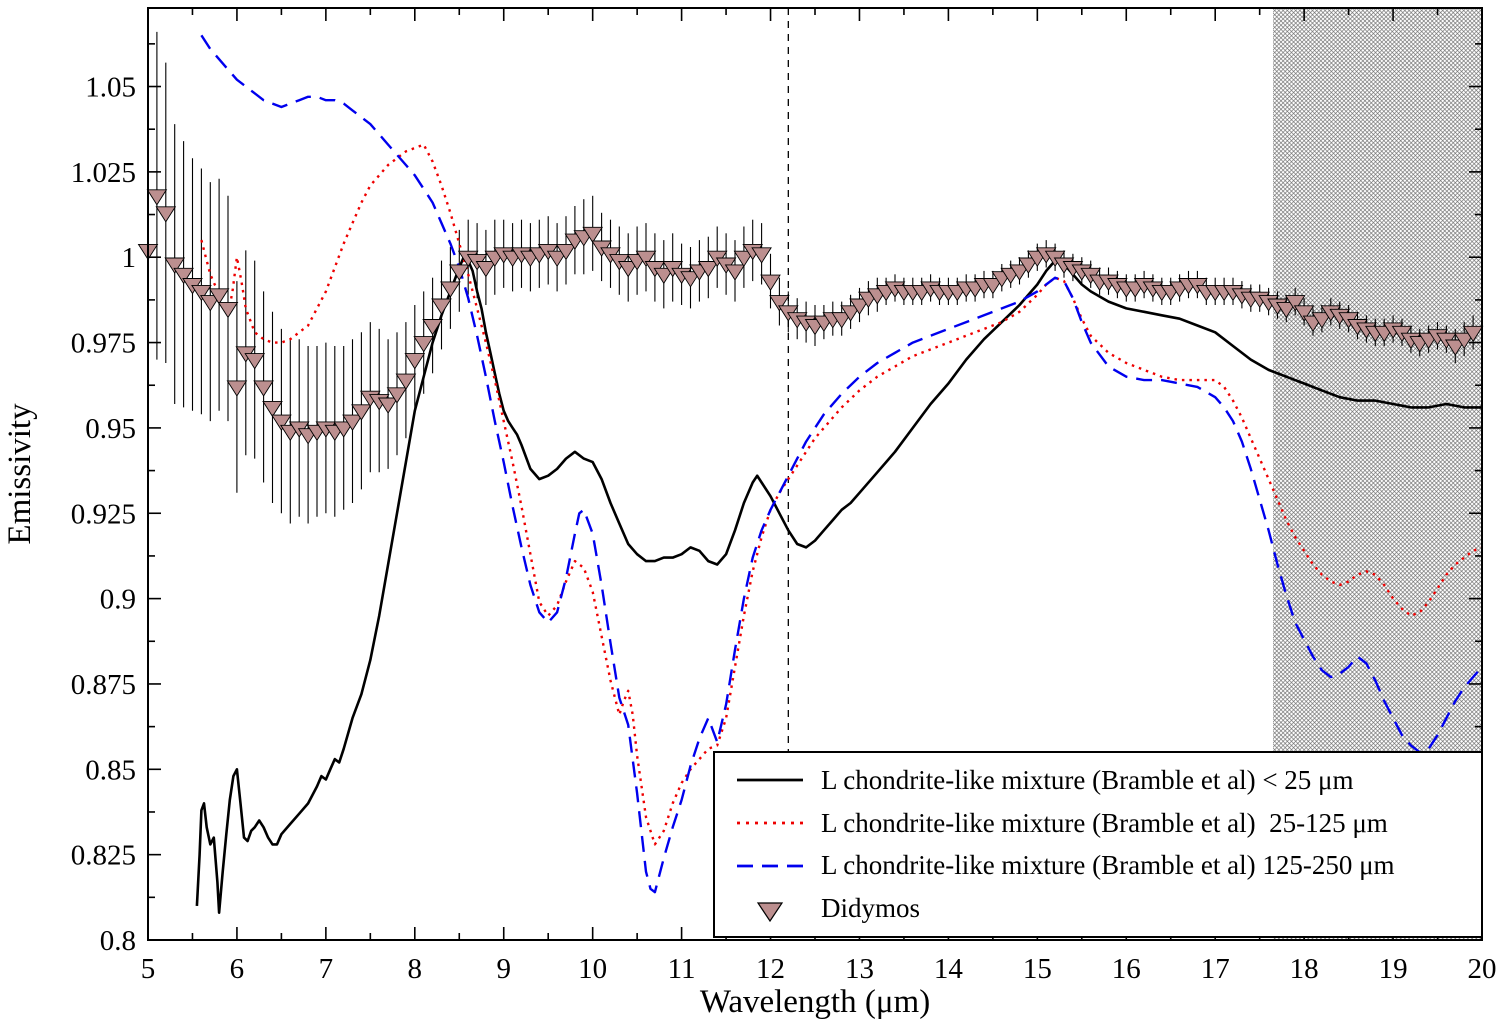 This screenshot has height=1027, width=1500. I want to click on x-tick-labels: 5 6 7 8 9 10 11 12 13 14 15 16 17 18 19 20, so click(819, 969).